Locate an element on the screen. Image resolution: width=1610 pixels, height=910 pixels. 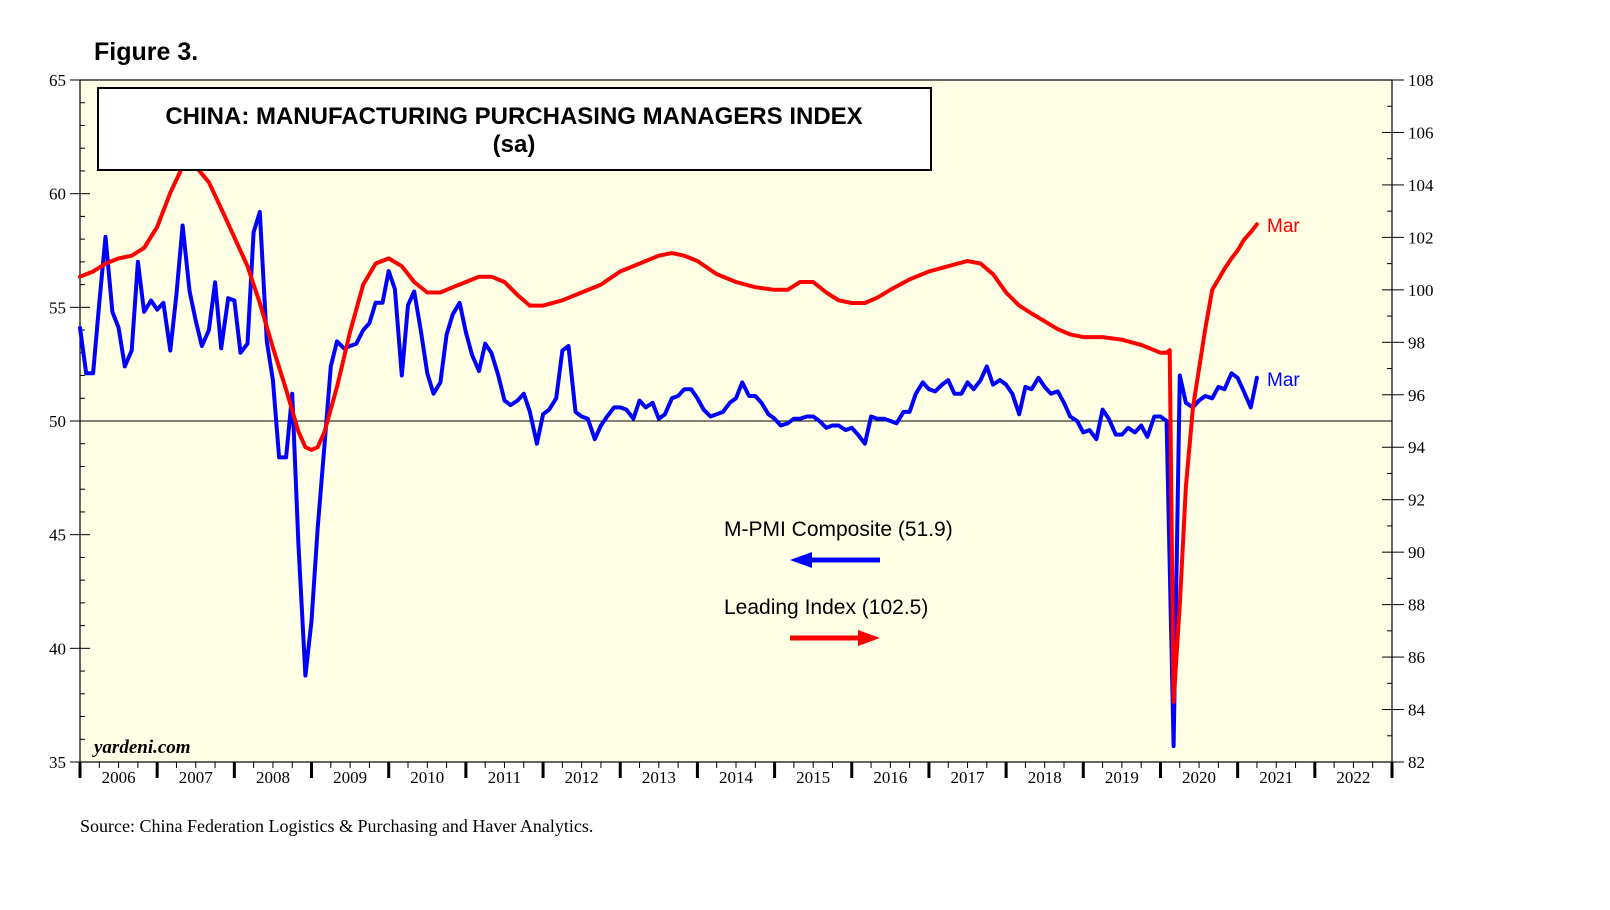
left-tick-label: 55 is located at coordinates (57, 307).